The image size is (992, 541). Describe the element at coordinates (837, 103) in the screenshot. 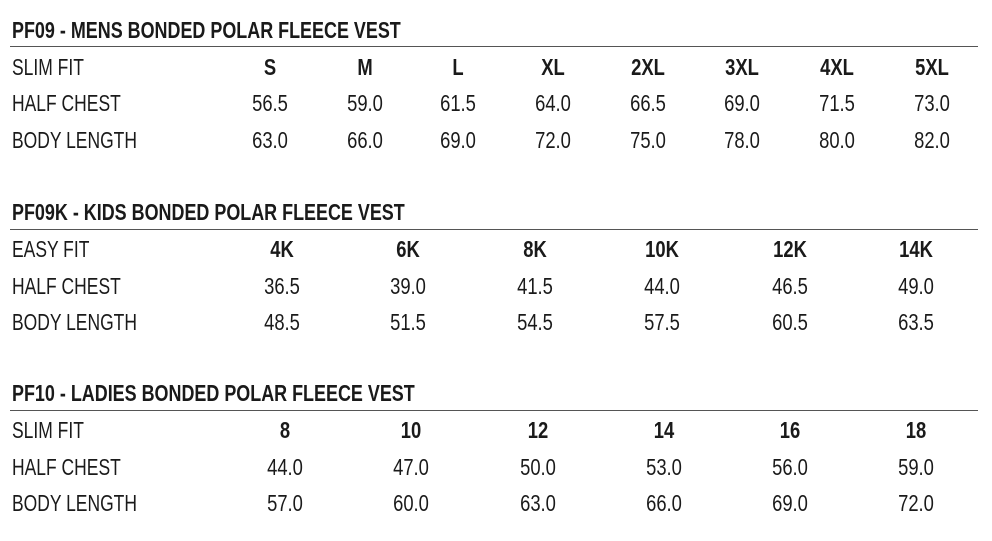

I see `measurement: 71.5` at that location.